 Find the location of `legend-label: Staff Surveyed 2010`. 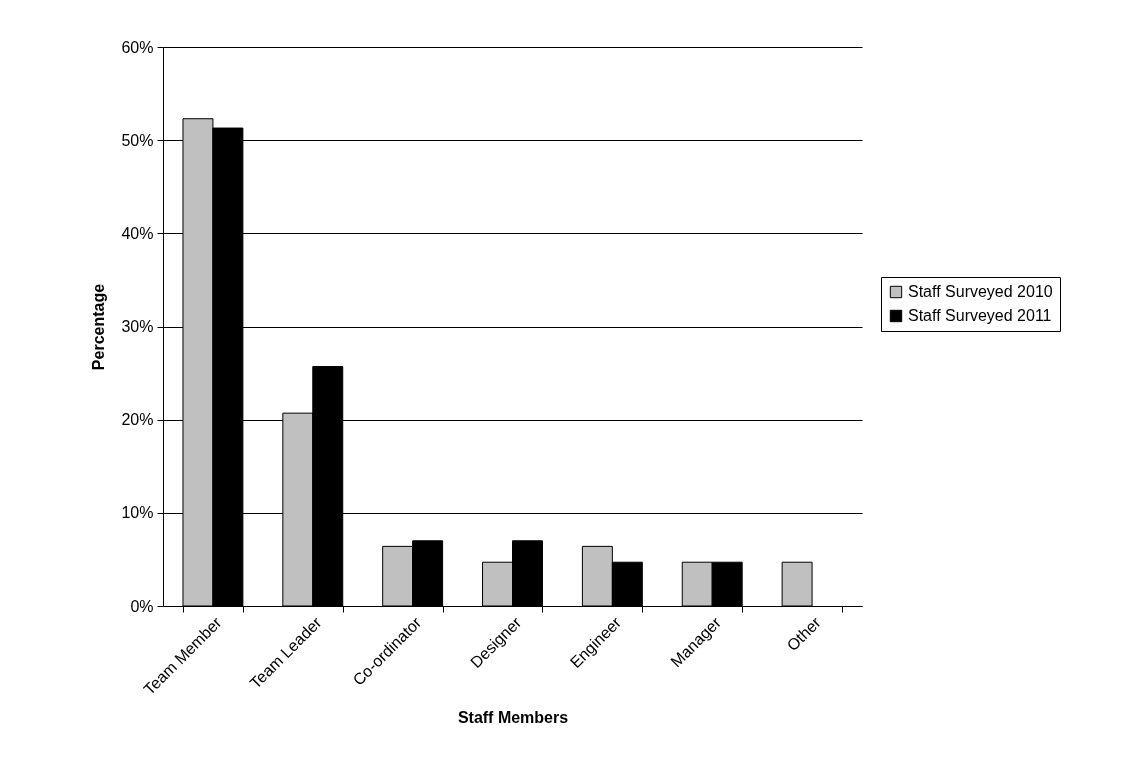

legend-label: Staff Surveyed 2010 is located at coordinates (980, 291).